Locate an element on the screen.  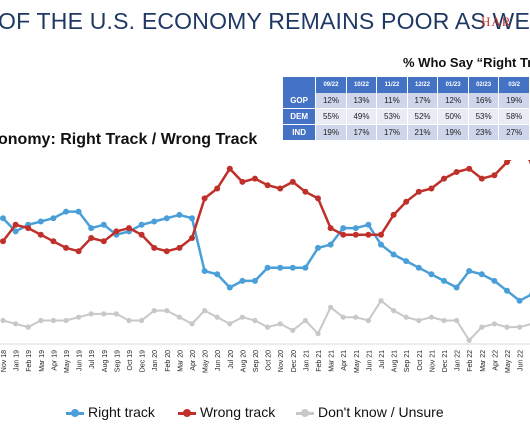
legend-label: Wrong track is located at coordinates (238, 412).